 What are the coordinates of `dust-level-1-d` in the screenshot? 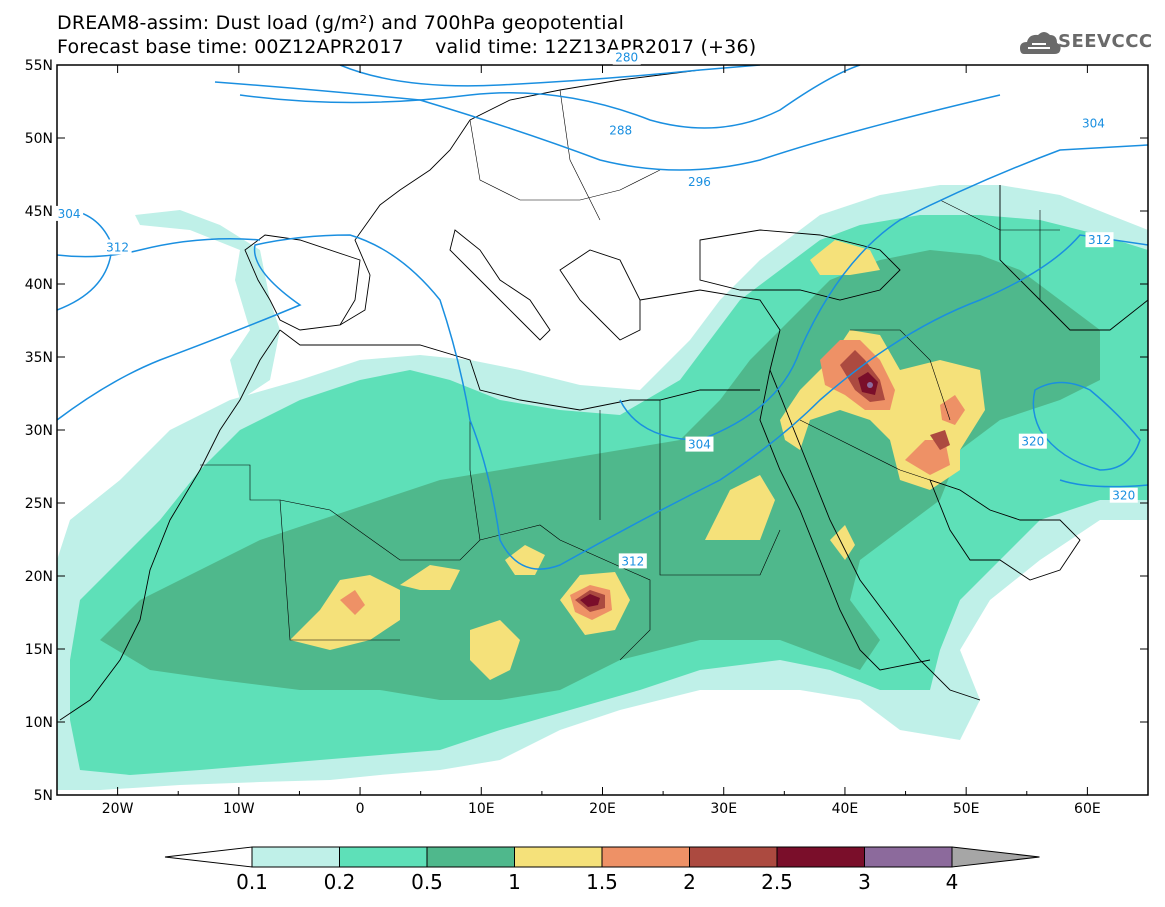 It's located at (525, 560).